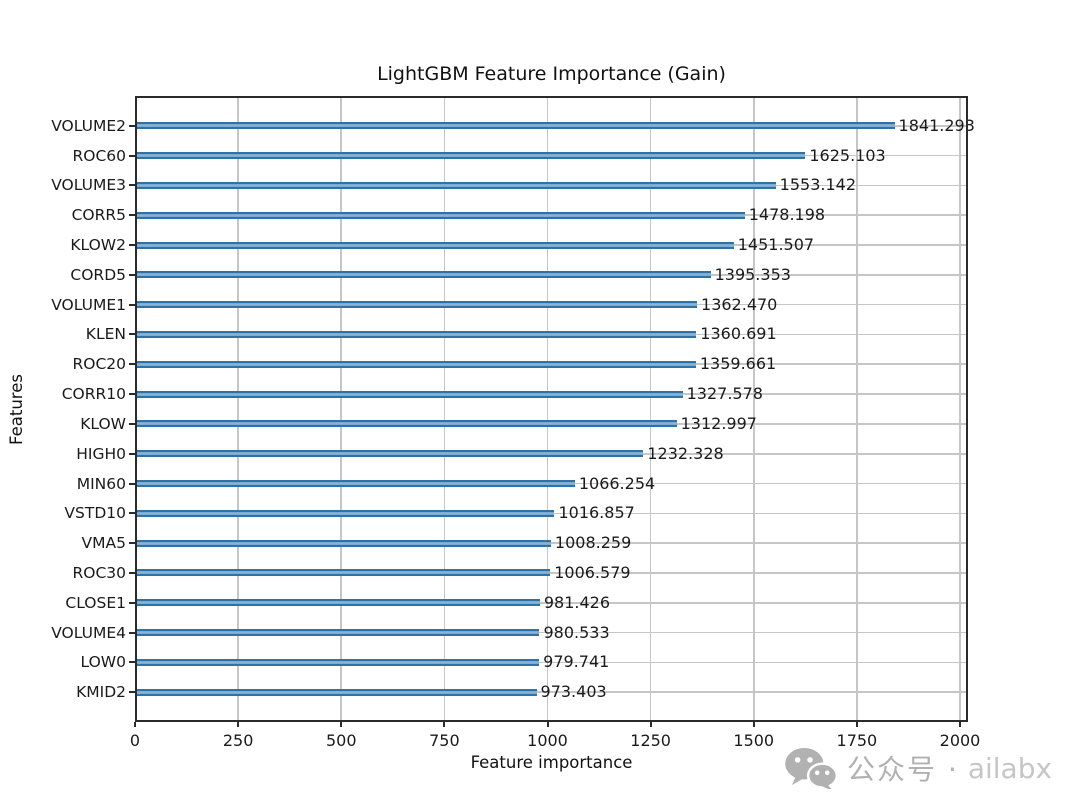 This screenshot has height=810, width=1080. What do you see at coordinates (238, 740) in the screenshot?
I see `x-tick-label: 250` at bounding box center [238, 740].